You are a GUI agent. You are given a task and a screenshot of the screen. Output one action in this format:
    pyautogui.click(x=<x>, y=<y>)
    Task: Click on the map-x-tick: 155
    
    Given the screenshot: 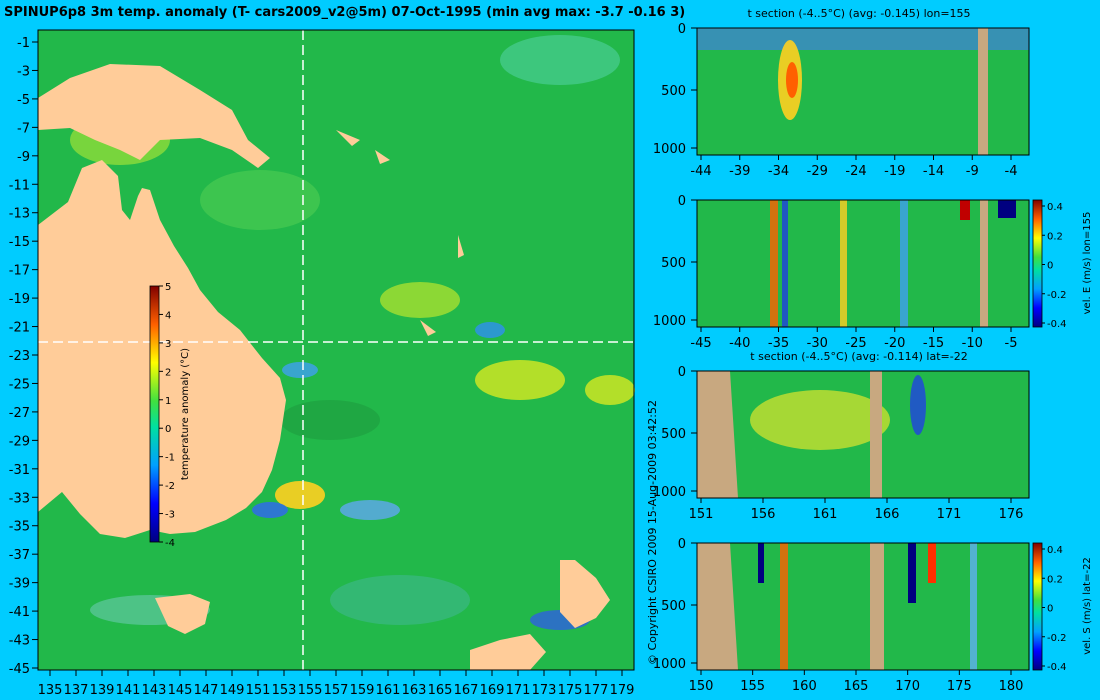 What is the action you would take?
    pyautogui.click(x=310, y=690)
    